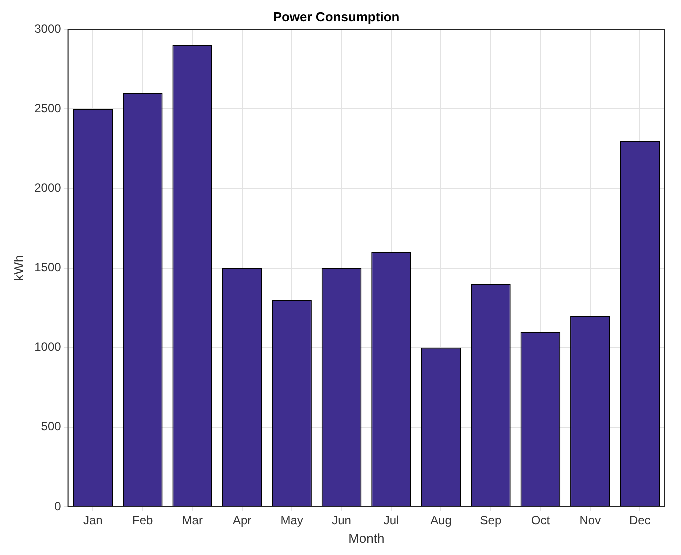 The height and width of the screenshot is (555, 681). I want to click on y-tick-label: 1000, so click(48, 347).